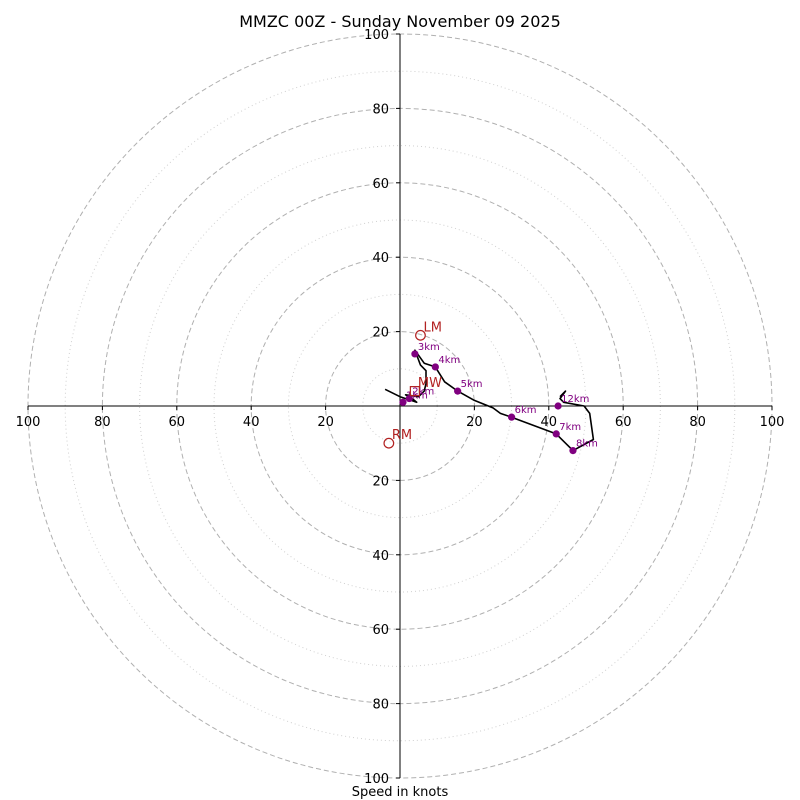 Image resolution: width=800 pixels, height=800 pixels. What do you see at coordinates (575, 399) in the screenshot?
I see `height-marker-label: 12km` at bounding box center [575, 399].